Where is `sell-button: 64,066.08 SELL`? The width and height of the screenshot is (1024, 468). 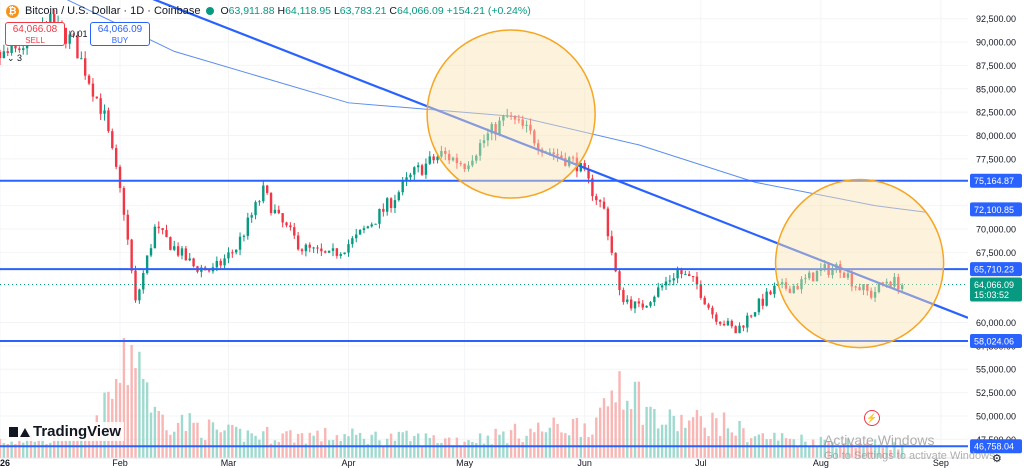
sell-button: 64,066.08 SELL is located at coordinates (35, 34).